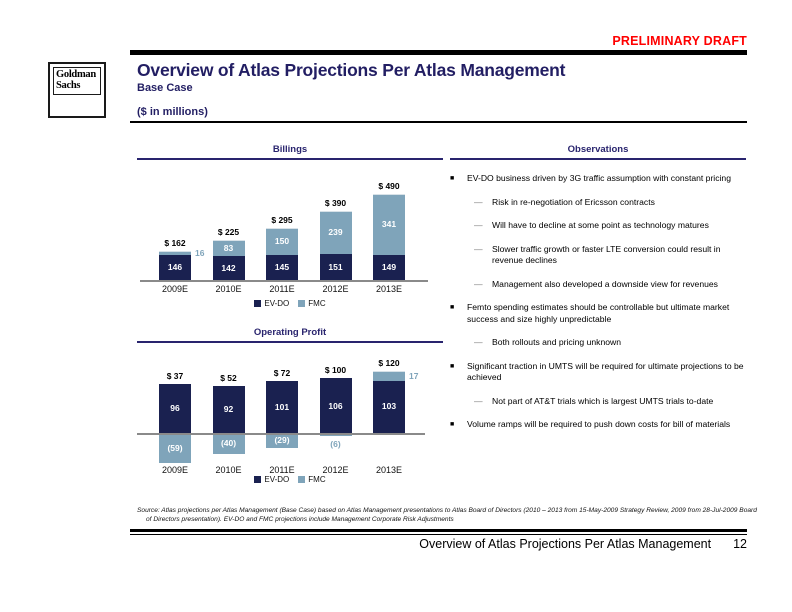  I want to click on total-label: $ 162, so click(175, 243).